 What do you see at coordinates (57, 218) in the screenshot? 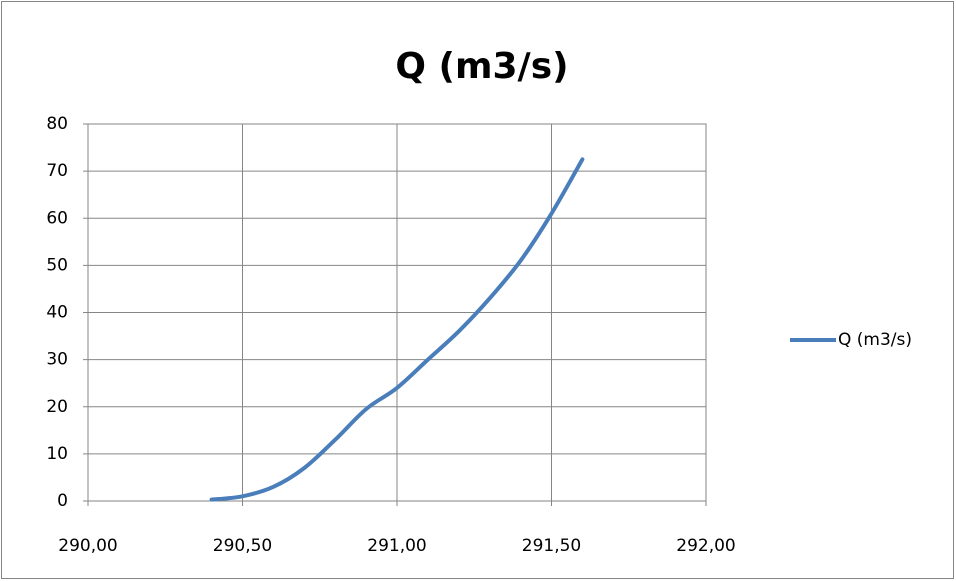
I see `y-tick-label: 60` at bounding box center [57, 218].